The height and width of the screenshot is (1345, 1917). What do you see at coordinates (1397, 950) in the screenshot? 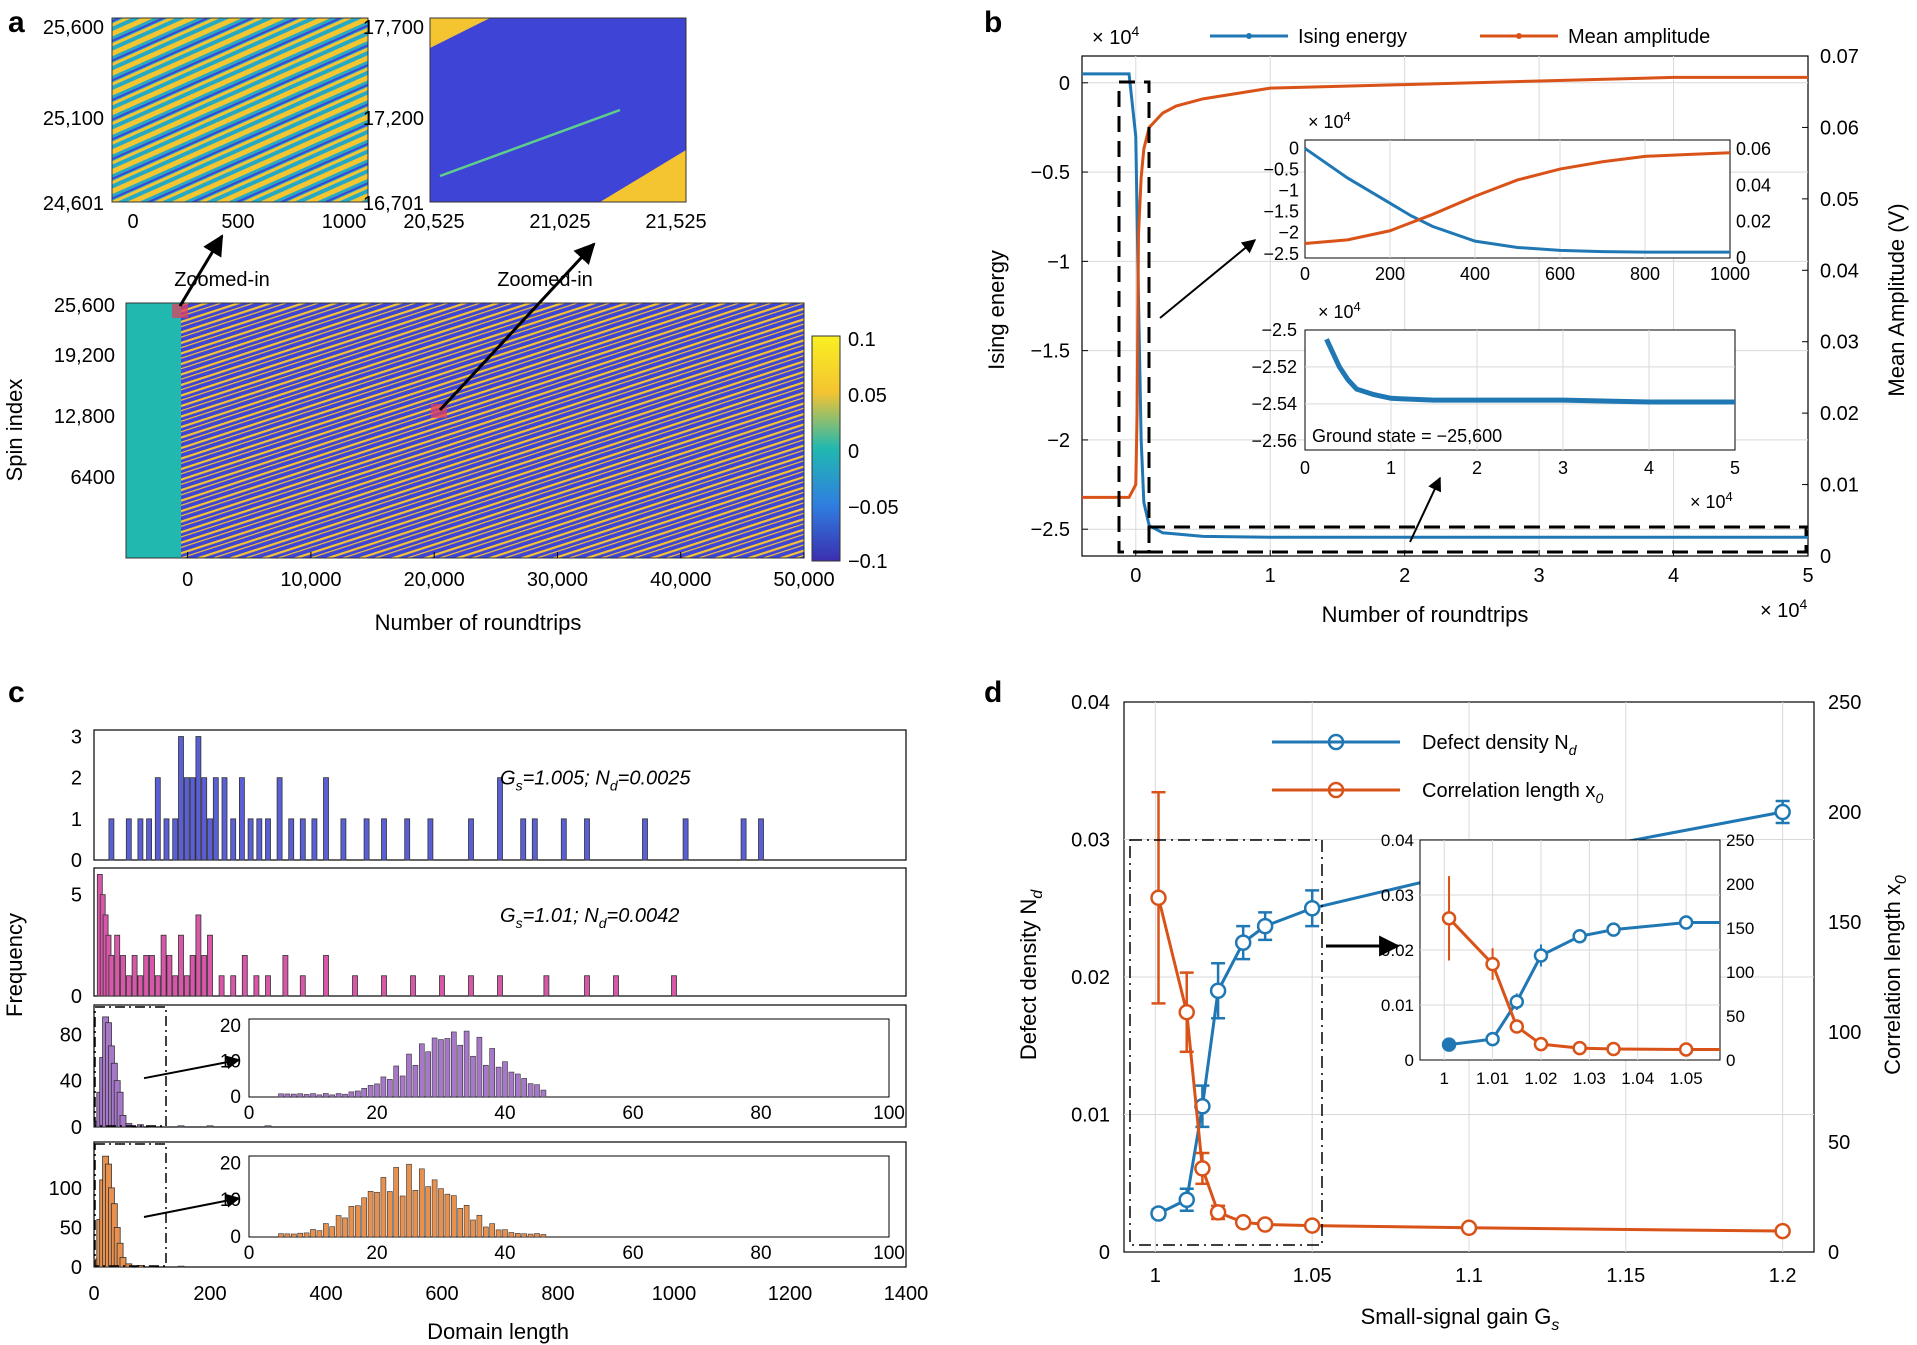
I see `d-inset-ytick-left: 0.02` at bounding box center [1397, 950].